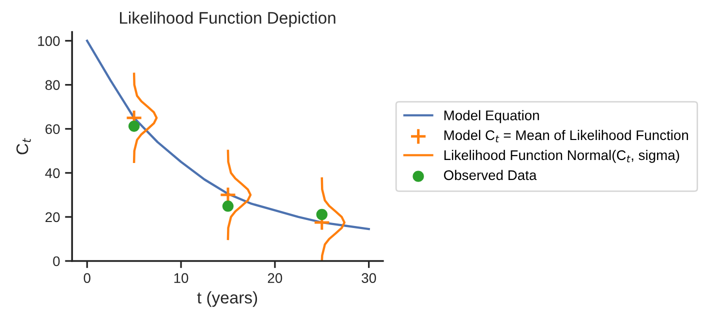  What do you see at coordinates (491, 117) in the screenshot?
I see `legend-label: Model Equation` at bounding box center [491, 117].